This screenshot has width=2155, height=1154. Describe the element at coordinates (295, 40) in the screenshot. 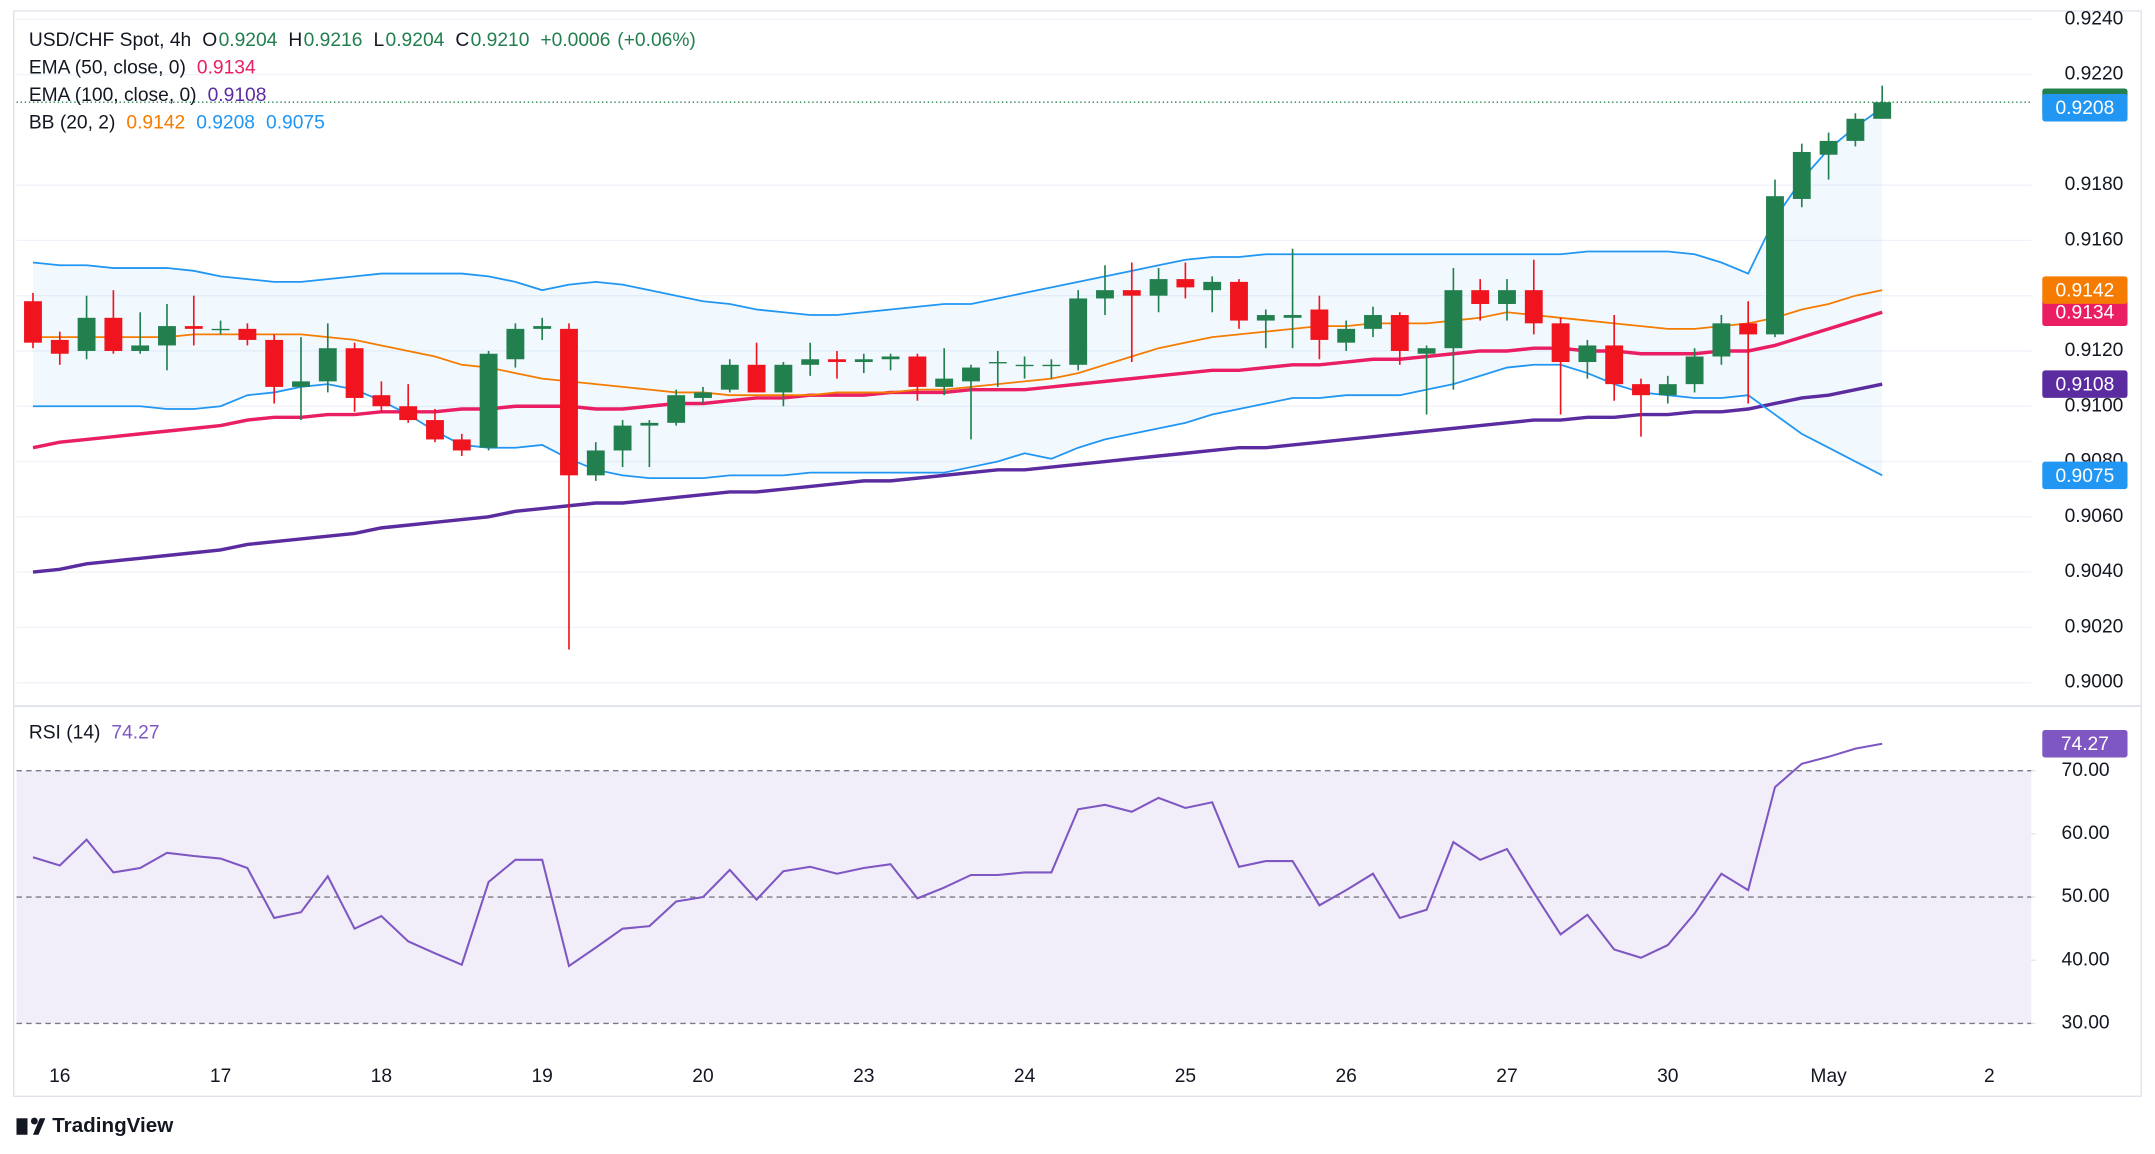

I see `quote-label: H` at that location.